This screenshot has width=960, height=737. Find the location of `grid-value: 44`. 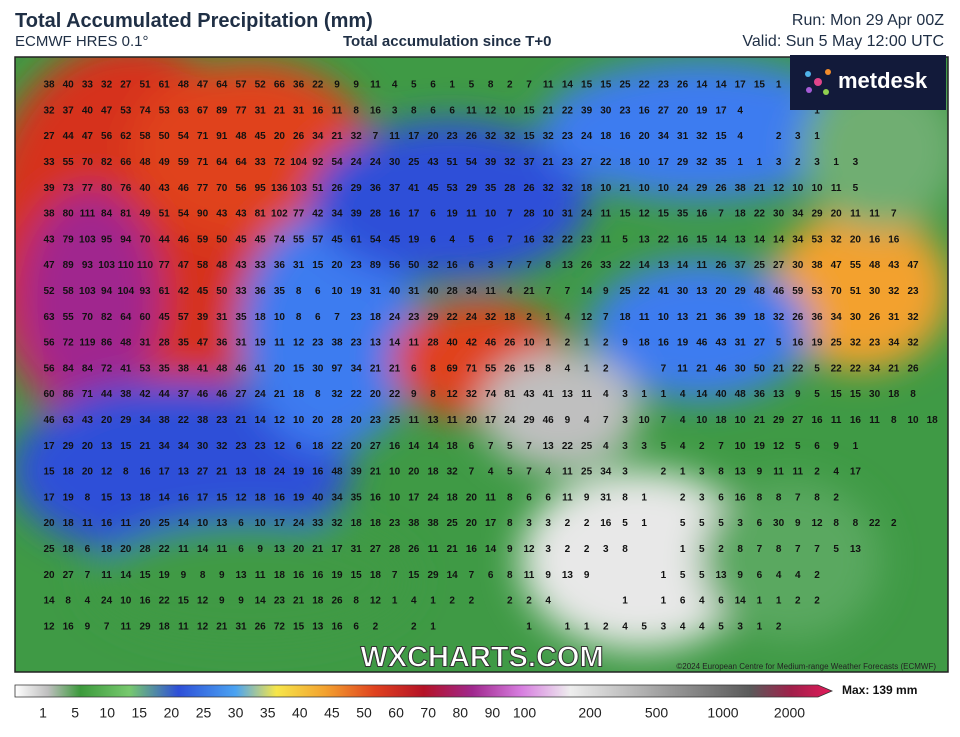

grid-value: 44 is located at coordinates (165, 239).